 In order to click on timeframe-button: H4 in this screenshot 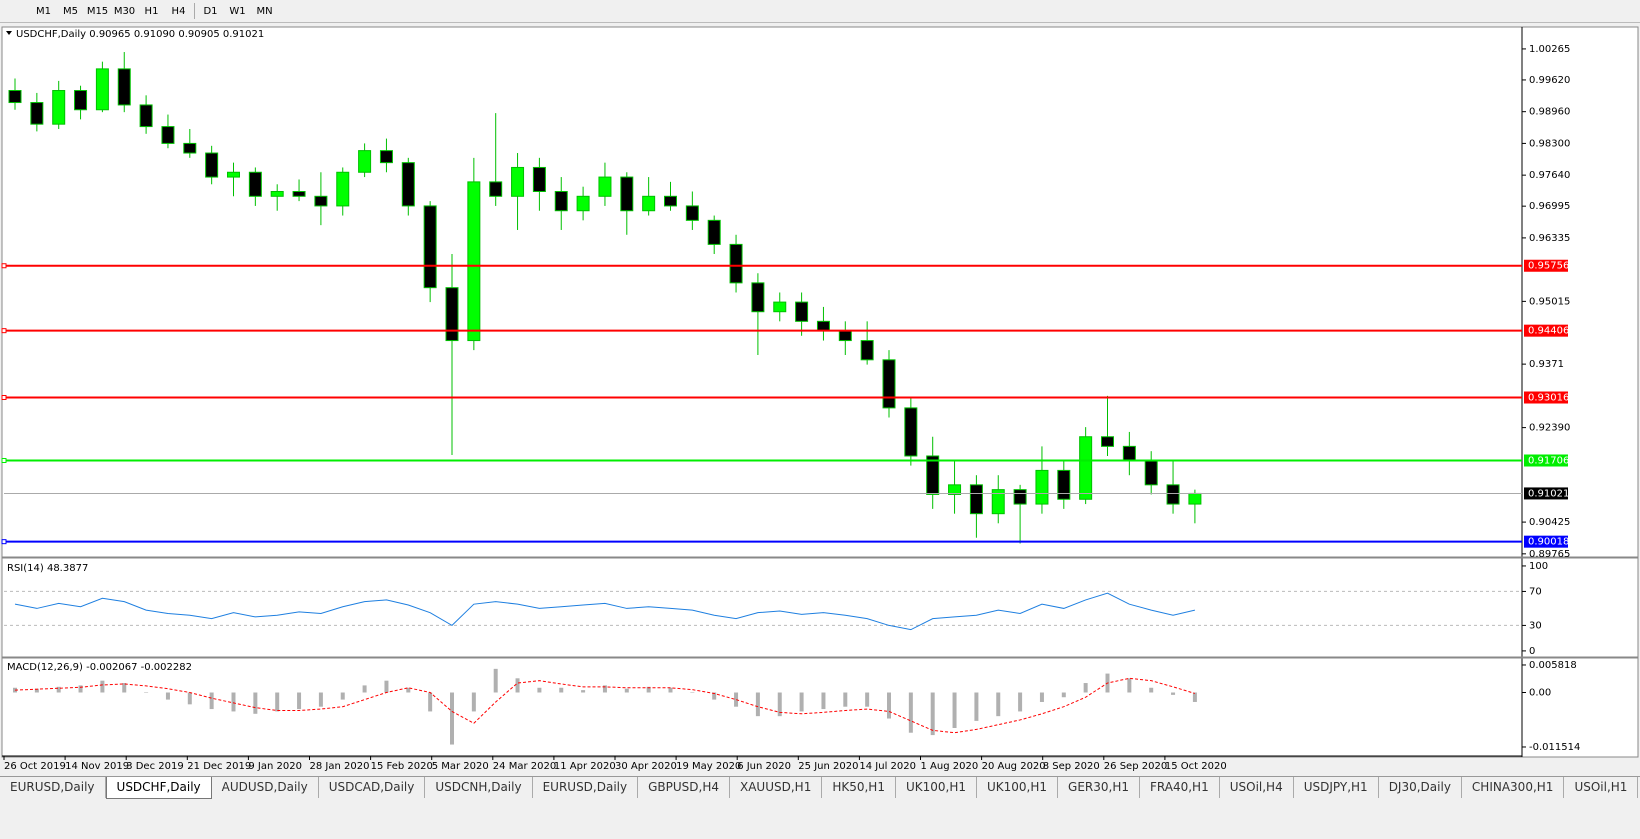, I will do `click(178, 11)`.